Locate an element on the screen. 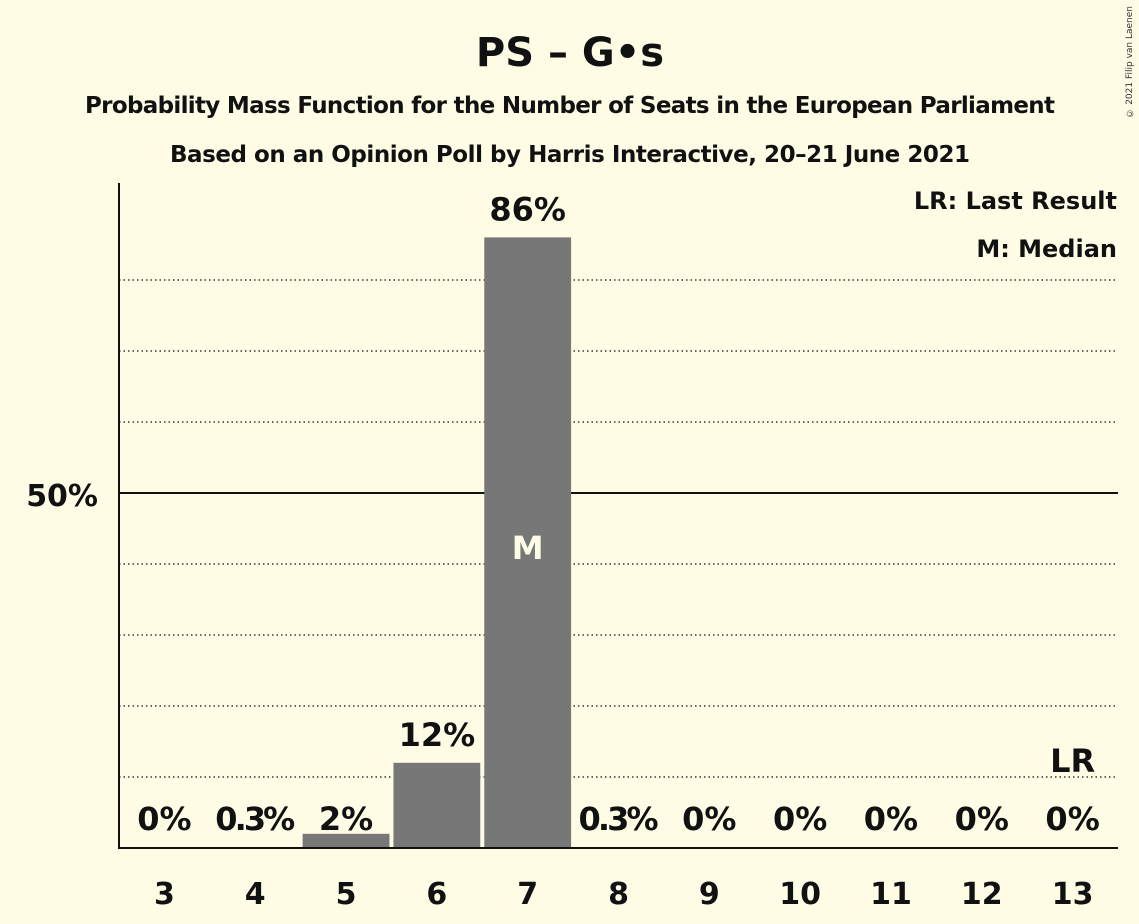 The image size is (1139, 924). data-label-5: 2% is located at coordinates (346, 819).